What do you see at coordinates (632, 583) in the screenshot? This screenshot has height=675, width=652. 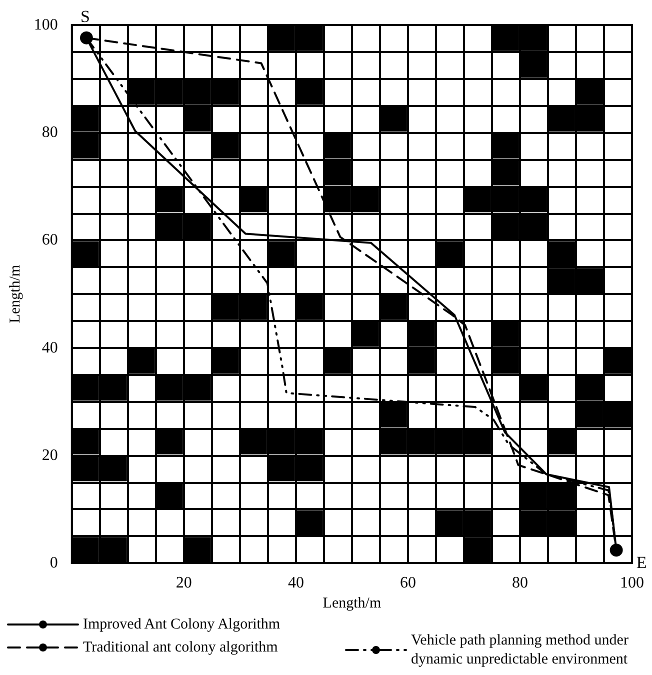 I see `x-tick-label: 100` at bounding box center [632, 583].